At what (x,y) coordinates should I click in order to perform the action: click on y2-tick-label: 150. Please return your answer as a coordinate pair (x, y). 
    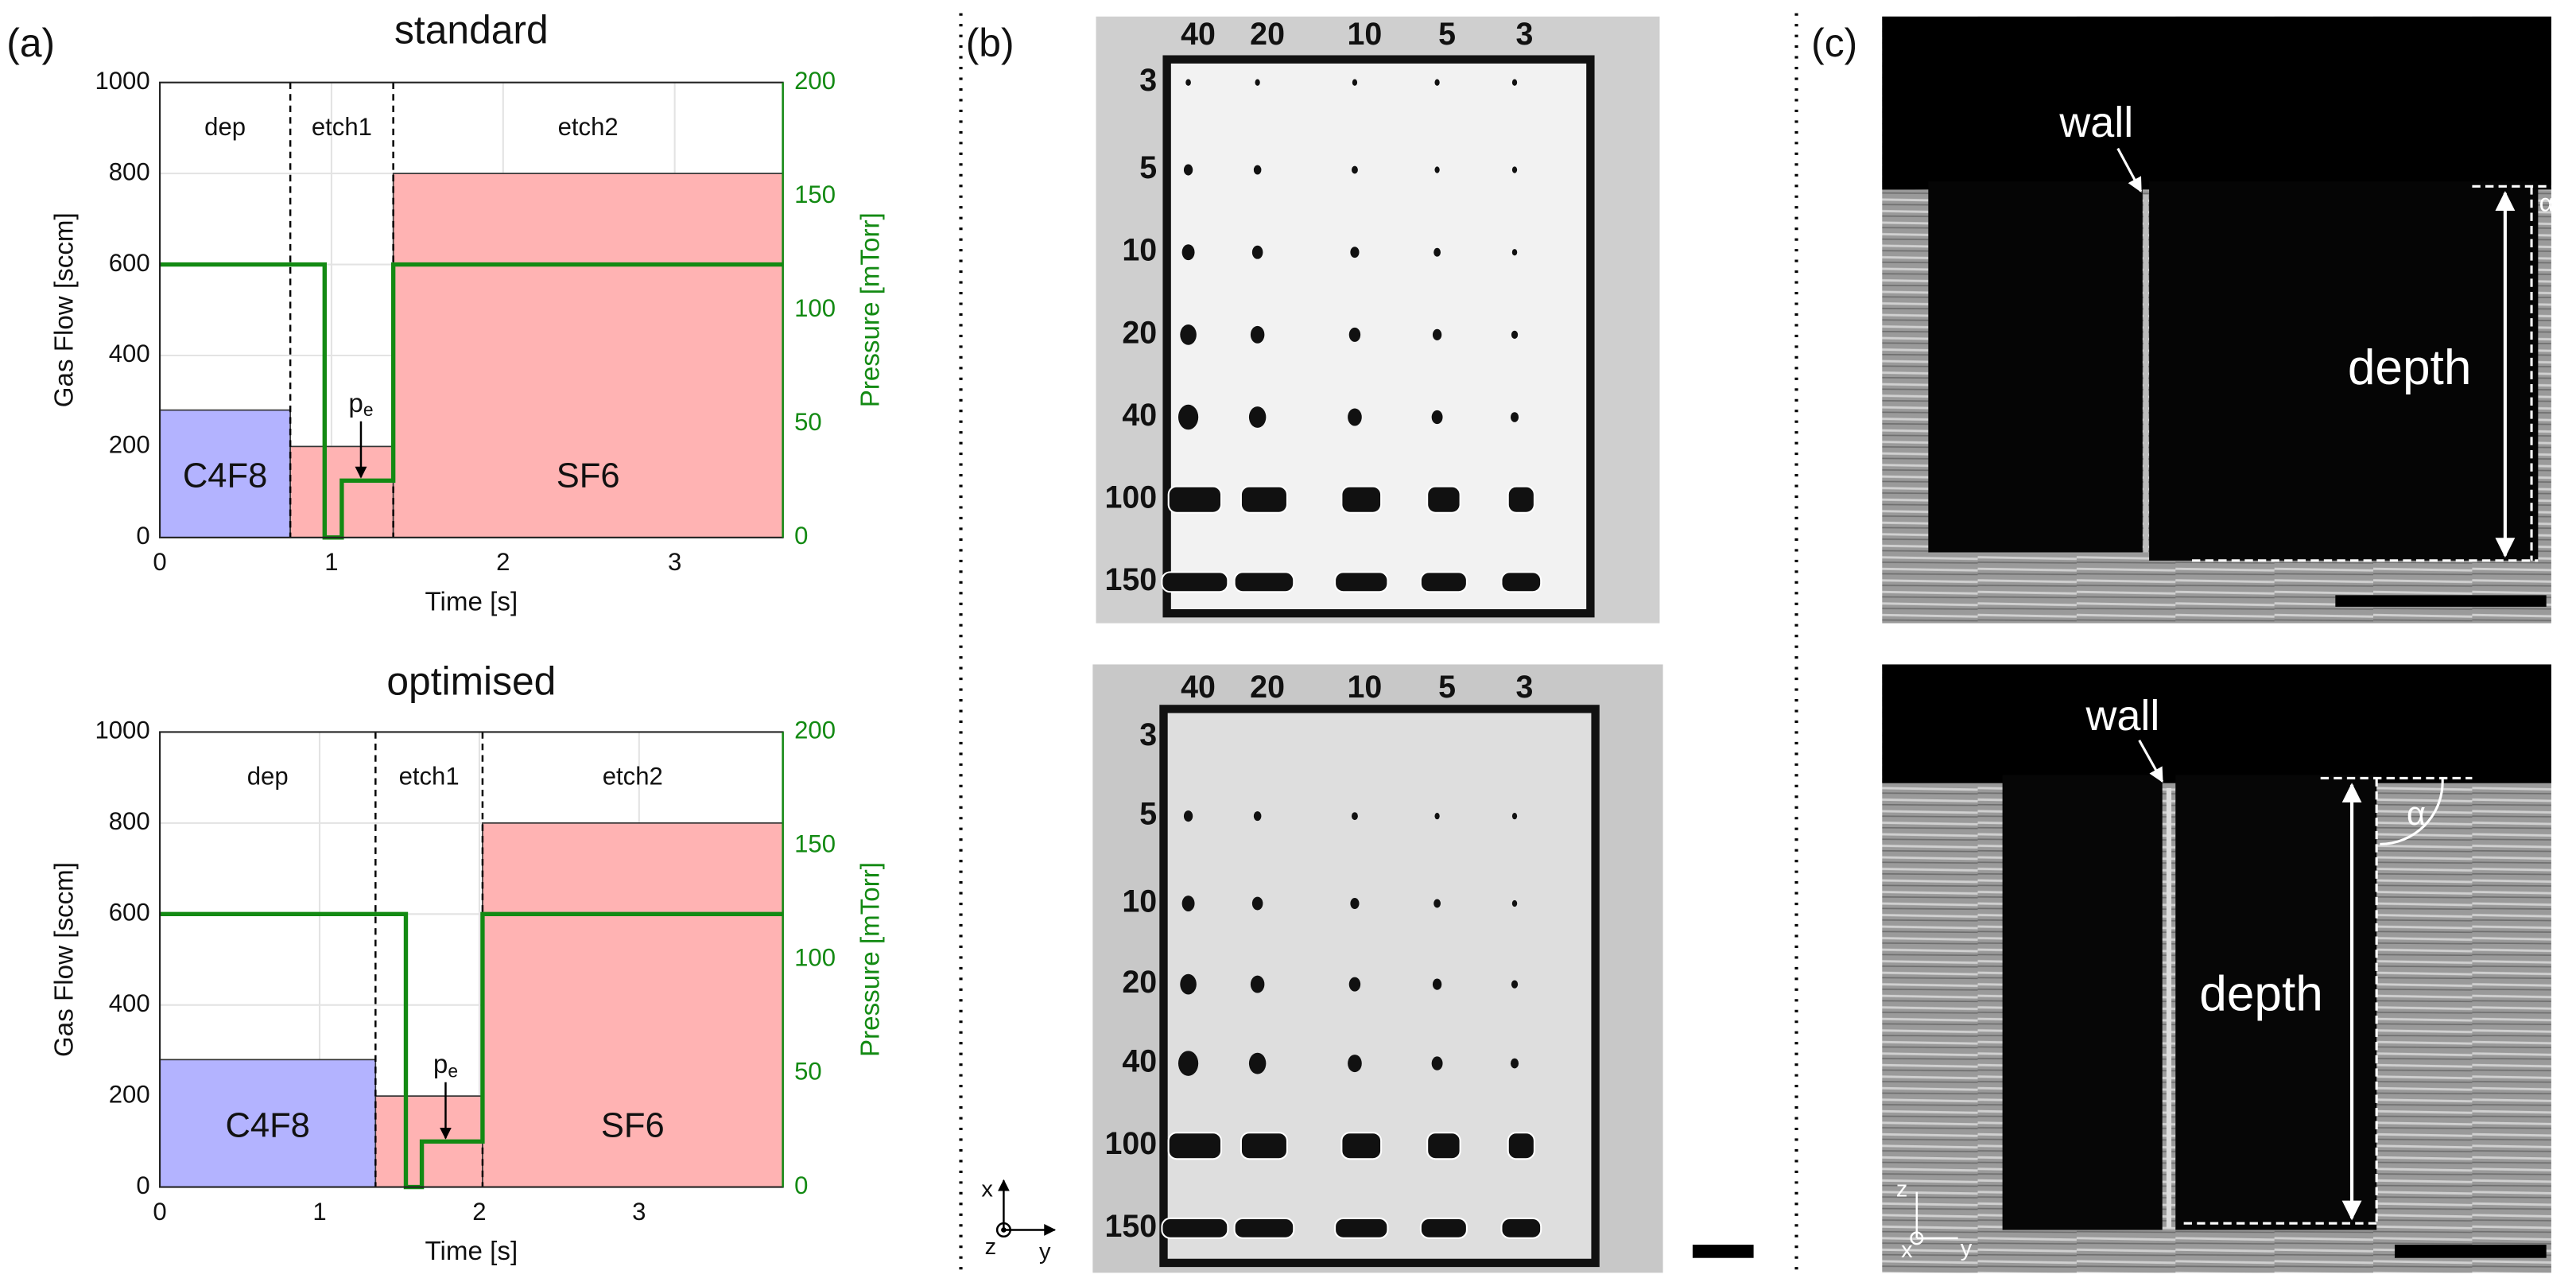
    Looking at the image, I should click on (815, 844).